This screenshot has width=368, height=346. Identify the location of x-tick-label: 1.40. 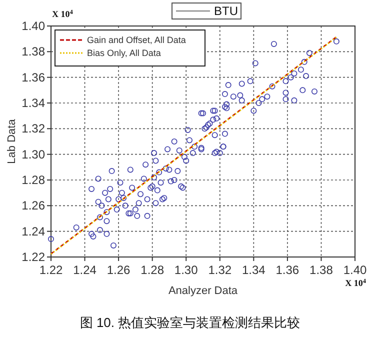
(355, 270).